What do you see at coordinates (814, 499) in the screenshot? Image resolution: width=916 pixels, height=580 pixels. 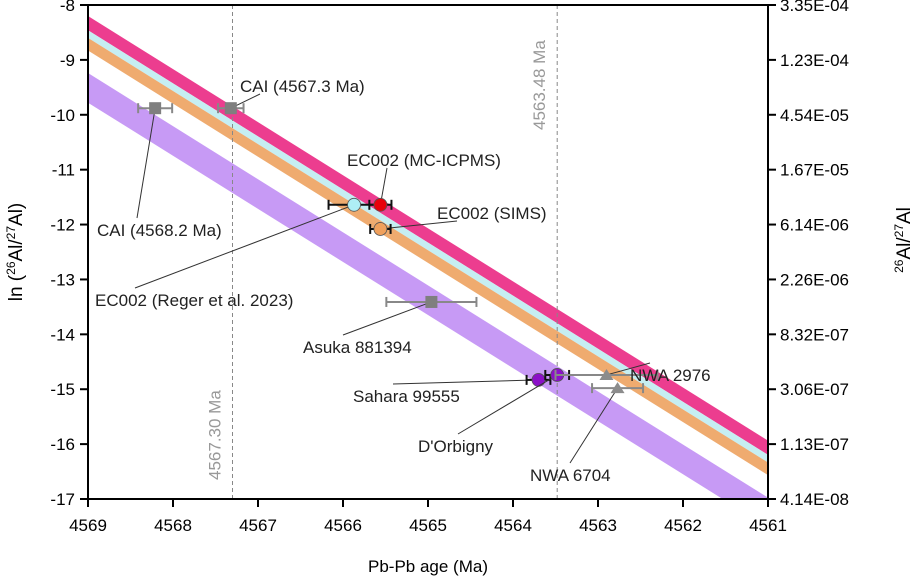 I see `y2-tick-label: 4.14E-08` at bounding box center [814, 499].